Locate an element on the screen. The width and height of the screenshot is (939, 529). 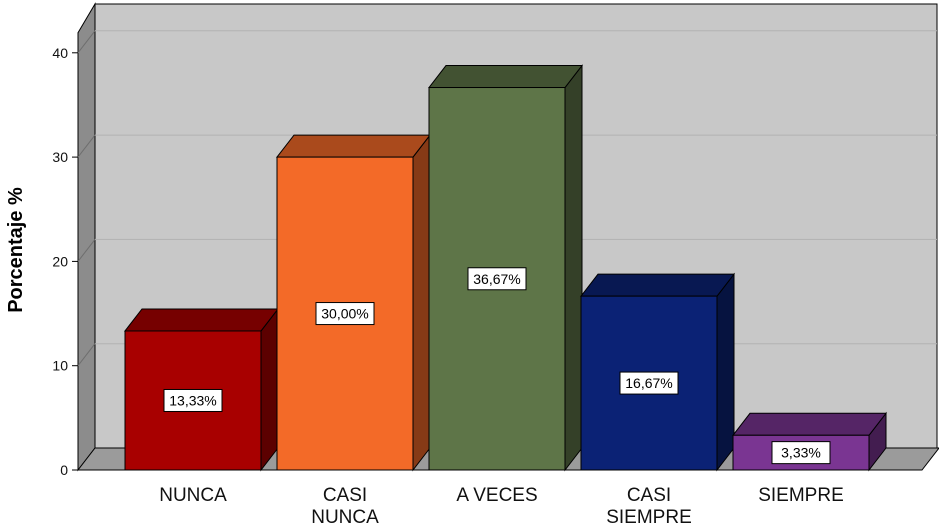
data-label-text: 16,67% is located at coordinates (648, 383).